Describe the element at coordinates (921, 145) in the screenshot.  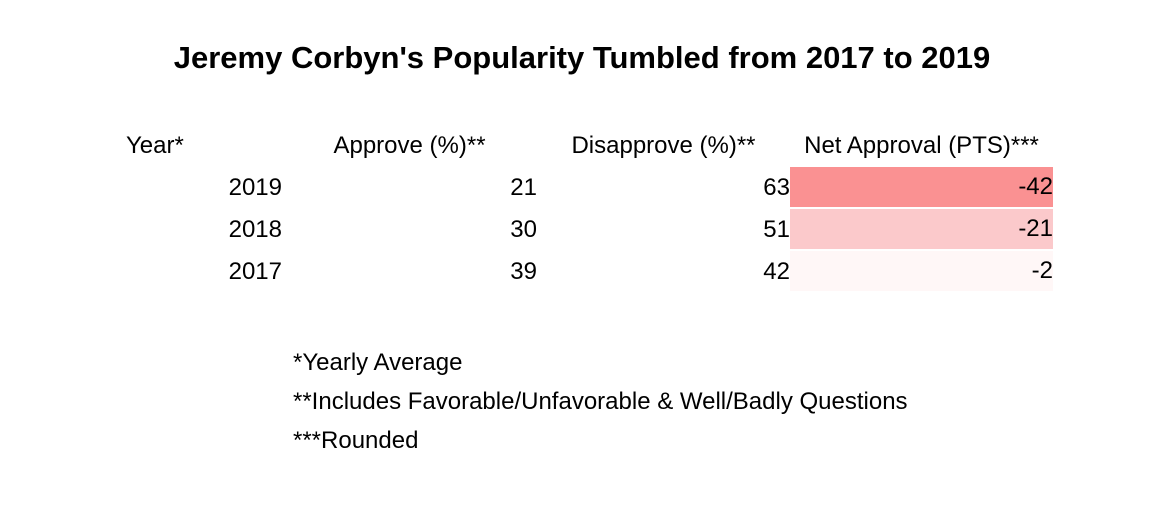
I see `header-net-approval: Net Approval (PTS)***` at that location.